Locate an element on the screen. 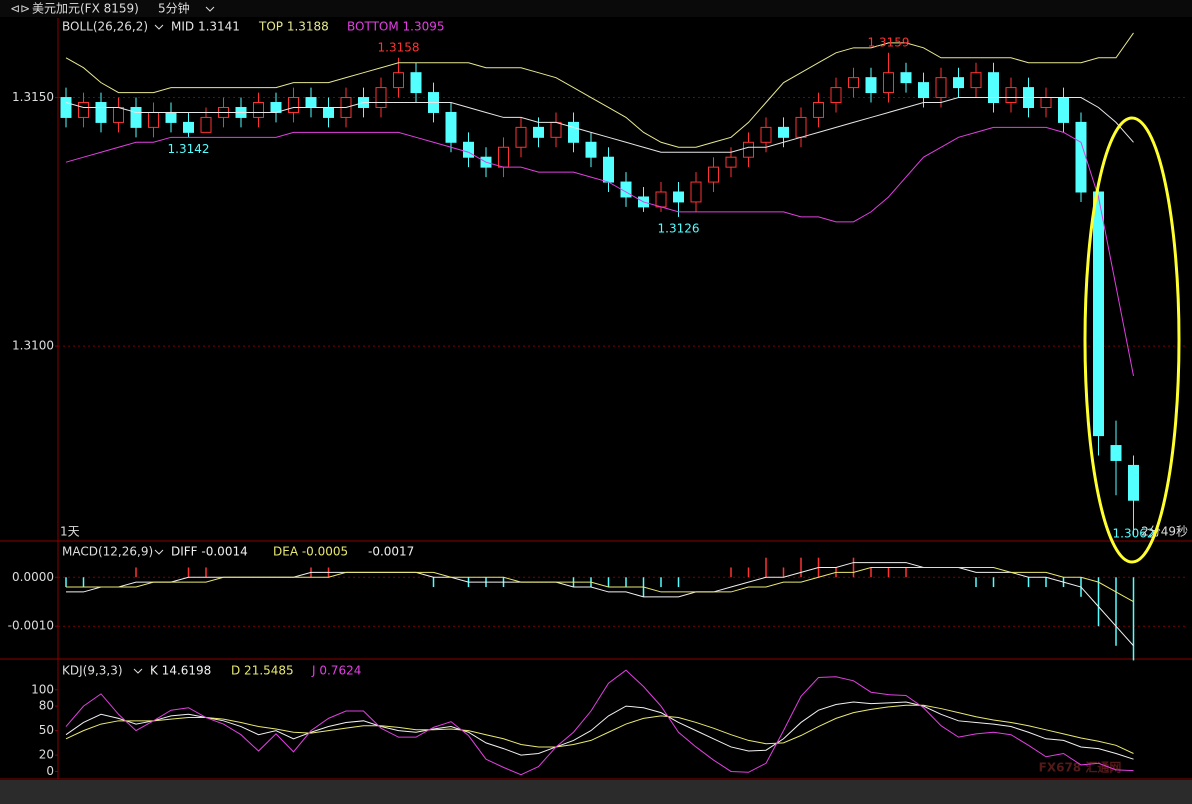  legend-entry: MID 1.3141 is located at coordinates (205, 27).